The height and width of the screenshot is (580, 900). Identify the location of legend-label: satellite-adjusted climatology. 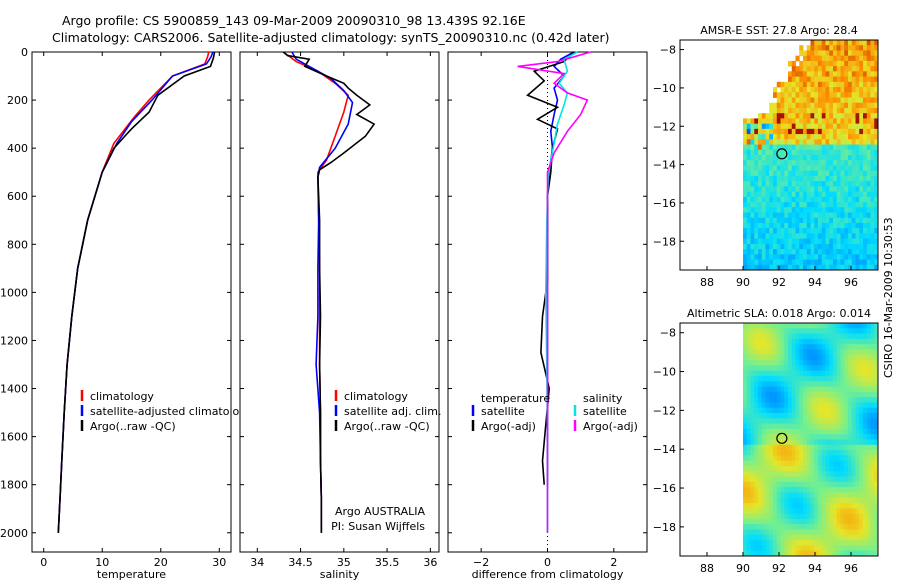
(171, 411).